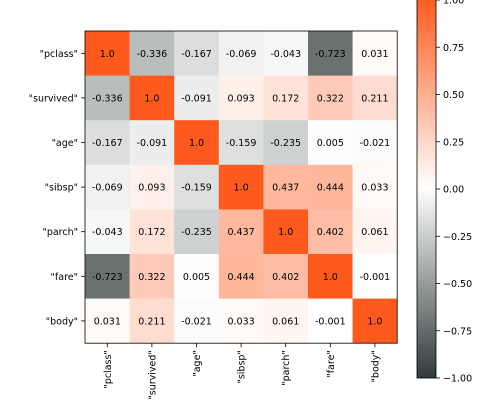 Image resolution: width=479 pixels, height=414 pixels. Describe the element at coordinates (60, 232) in the screenshot. I see `y-tick-label: "parch"` at that location.